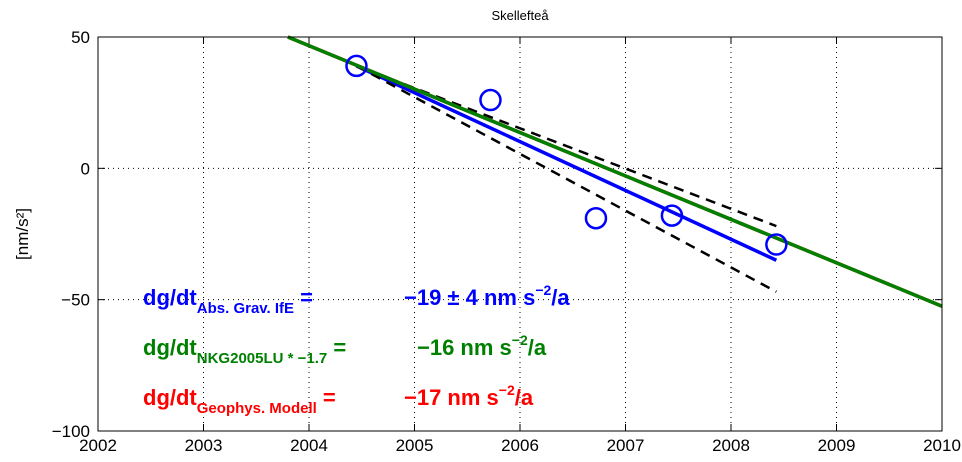 The image size is (962, 462). I want to click on y-tick-label: −100, so click(71, 431).